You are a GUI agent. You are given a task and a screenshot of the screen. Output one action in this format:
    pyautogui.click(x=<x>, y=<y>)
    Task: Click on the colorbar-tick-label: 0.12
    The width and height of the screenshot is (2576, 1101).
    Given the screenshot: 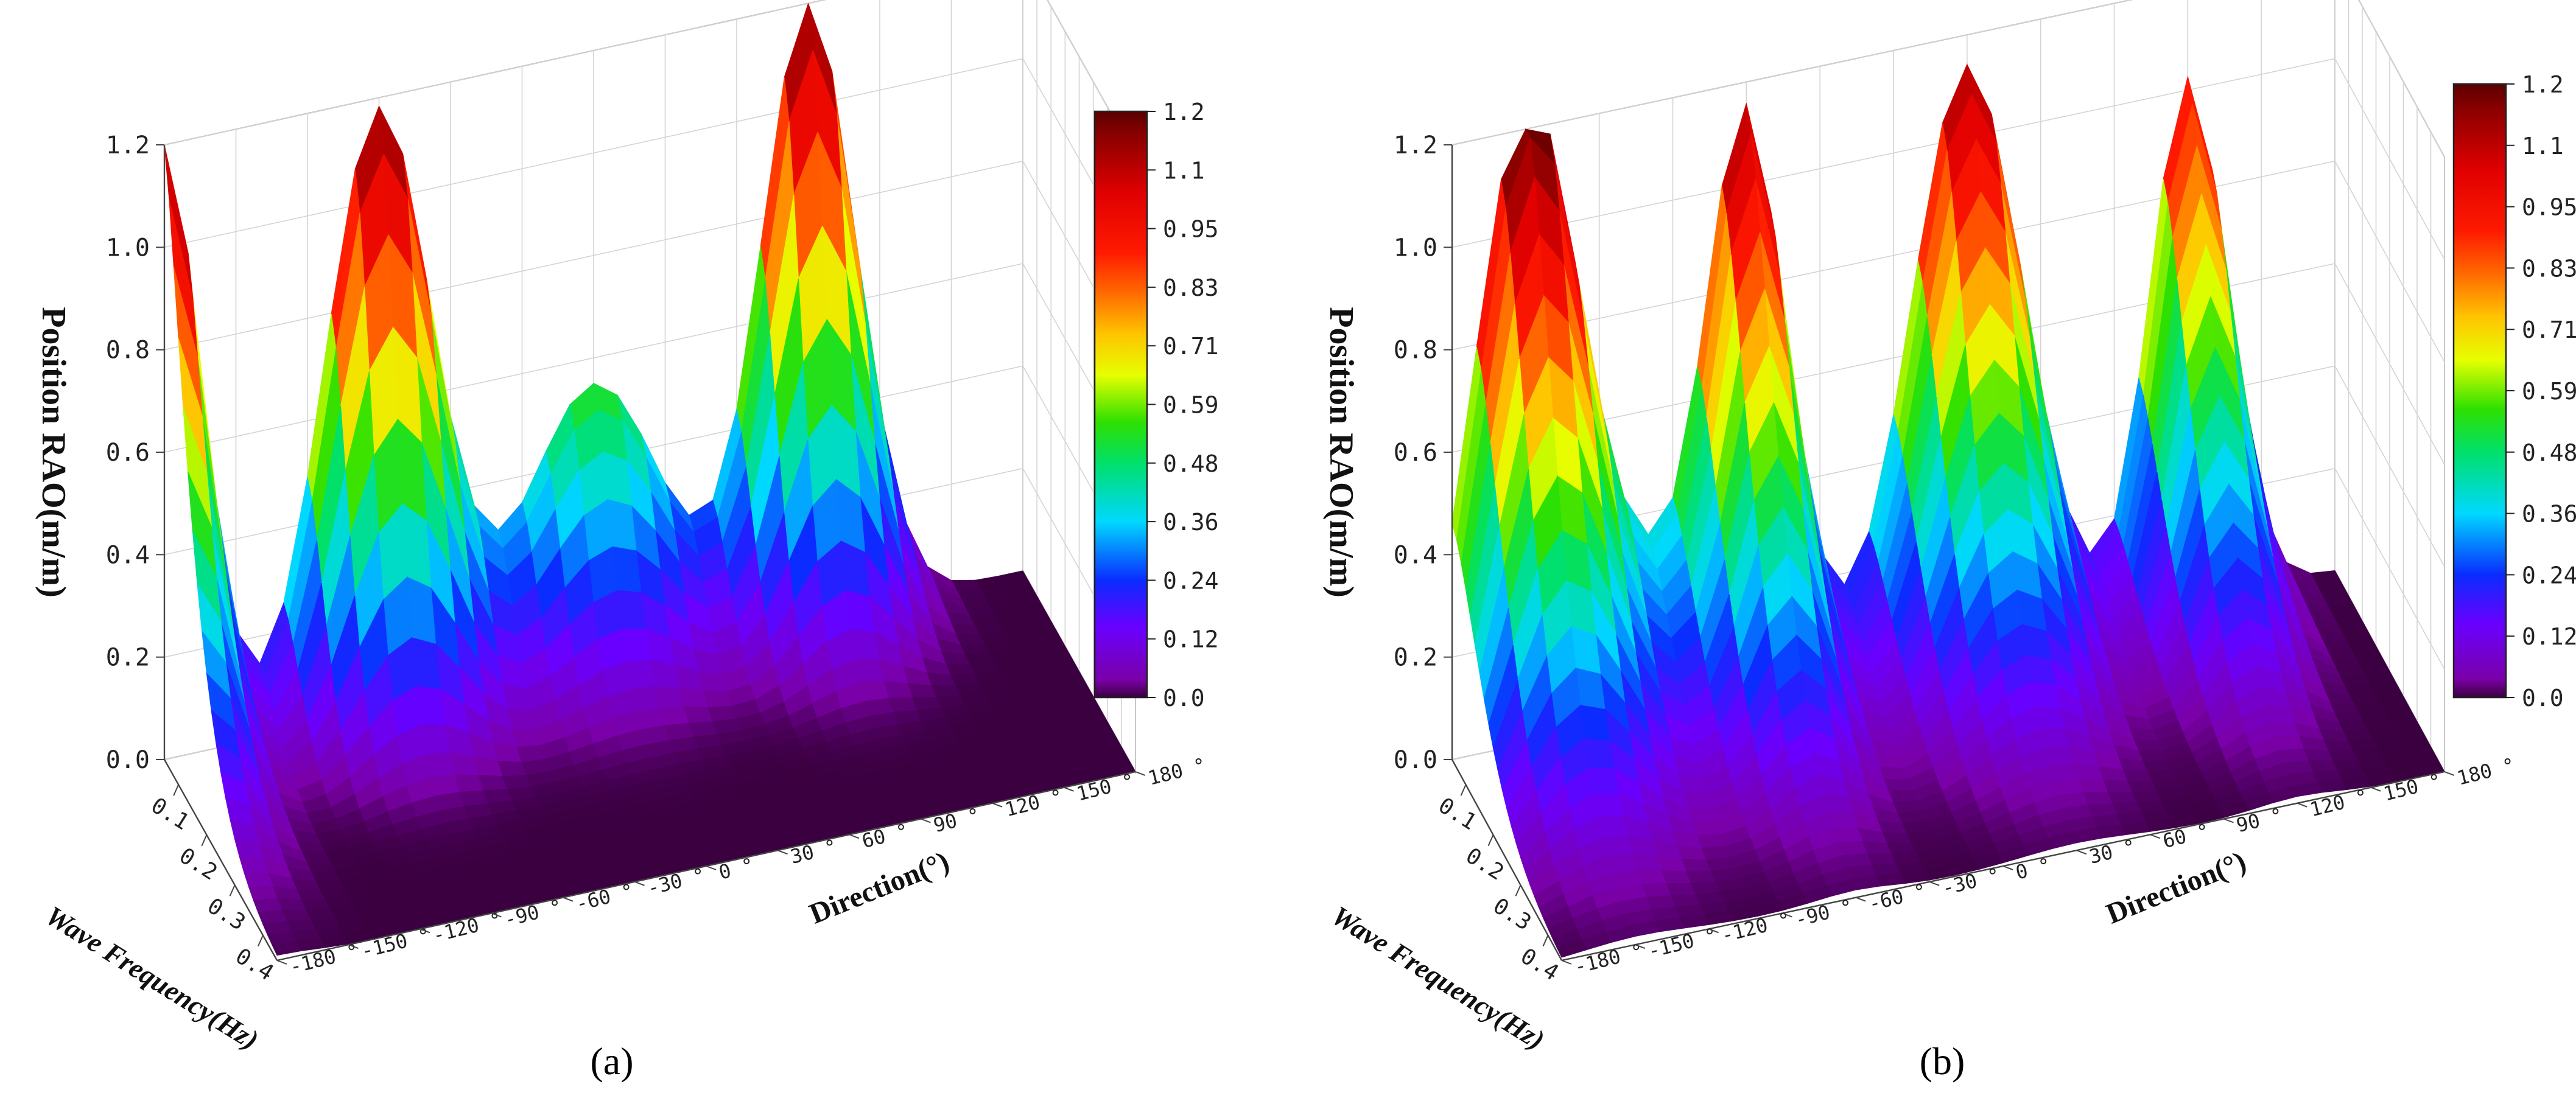 What is the action you would take?
    pyautogui.click(x=1191, y=639)
    